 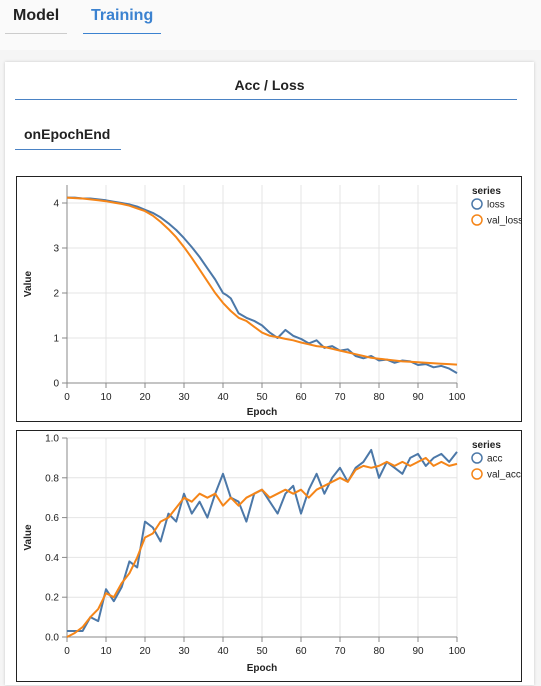 I want to click on legend-label-acc: acc, so click(x=495, y=459).